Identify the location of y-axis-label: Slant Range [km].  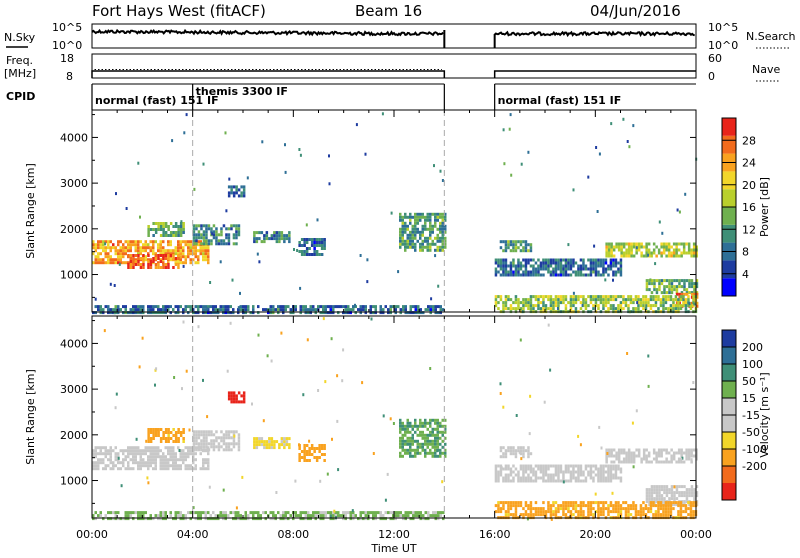
(30, 211).